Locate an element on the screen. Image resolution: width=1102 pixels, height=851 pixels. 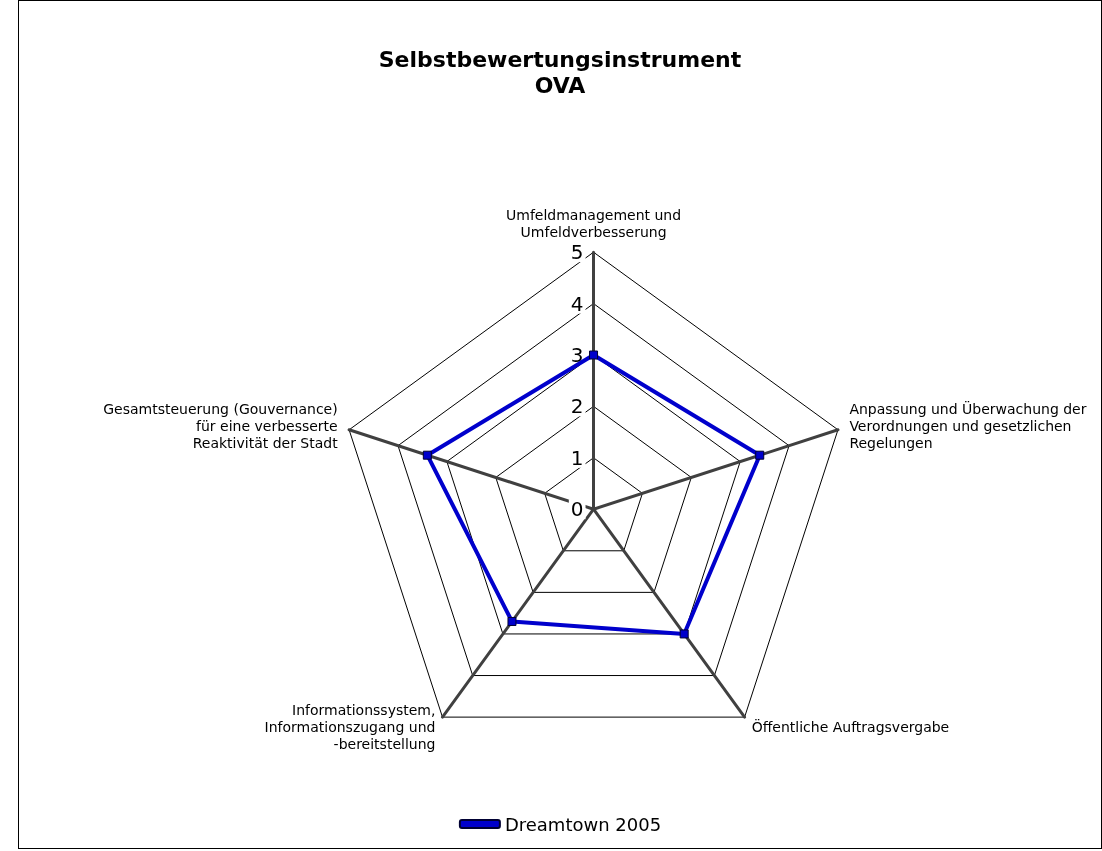
y-tick-label: 0 is located at coordinates (577, 509).